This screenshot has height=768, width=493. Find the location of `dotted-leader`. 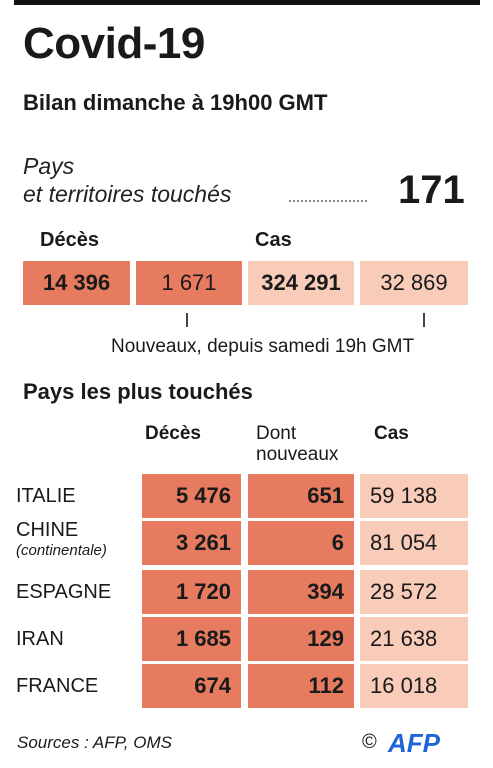

dotted-leader is located at coordinates (328, 201).